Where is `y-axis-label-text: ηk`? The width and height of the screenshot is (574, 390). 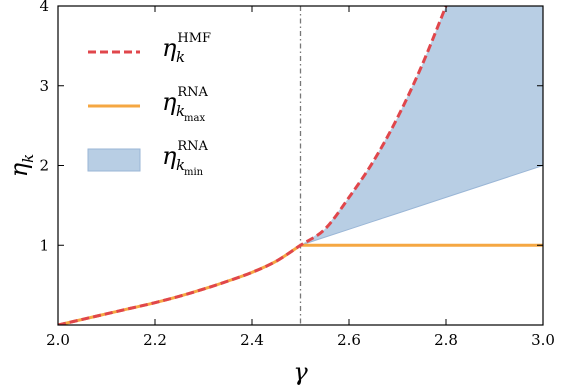
y-axis-label-text: ηk is located at coordinates (21, 165).